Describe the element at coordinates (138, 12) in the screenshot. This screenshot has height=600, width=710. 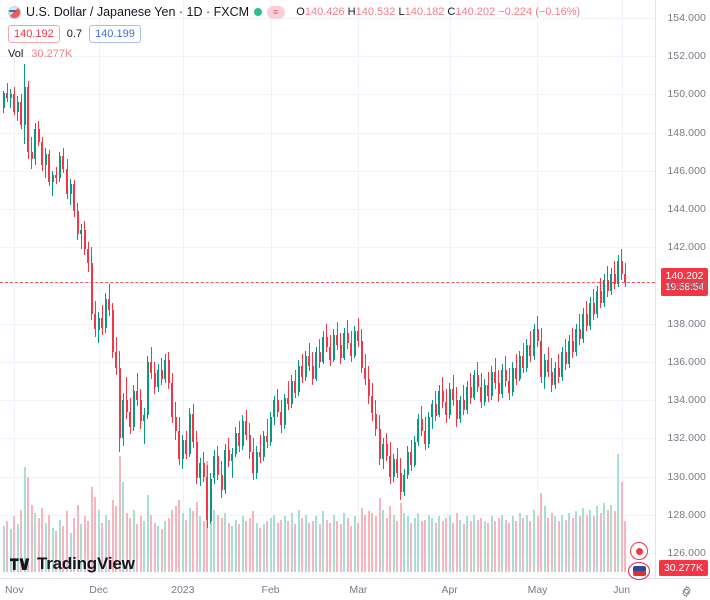
I see `page-title: U.S. Dollar / Japanese Yen · 1D · FXCM` at that location.